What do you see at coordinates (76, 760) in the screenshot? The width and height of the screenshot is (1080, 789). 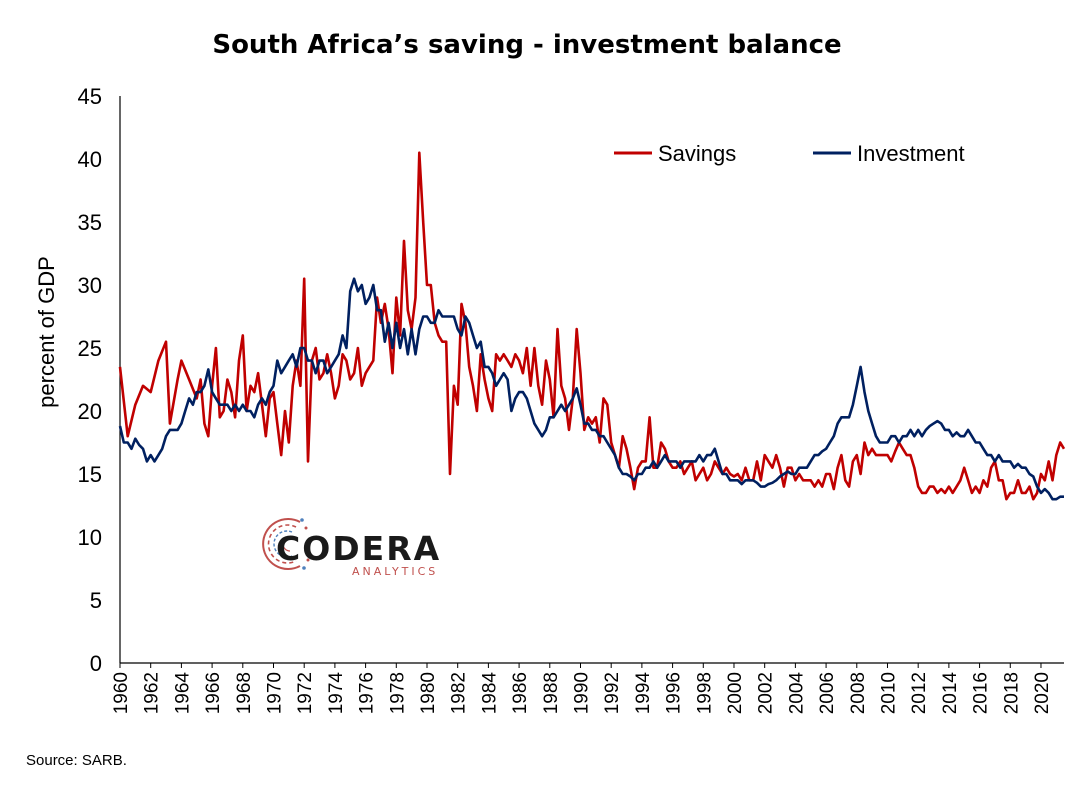 I see `source-note: Source: SARB.` at bounding box center [76, 760].